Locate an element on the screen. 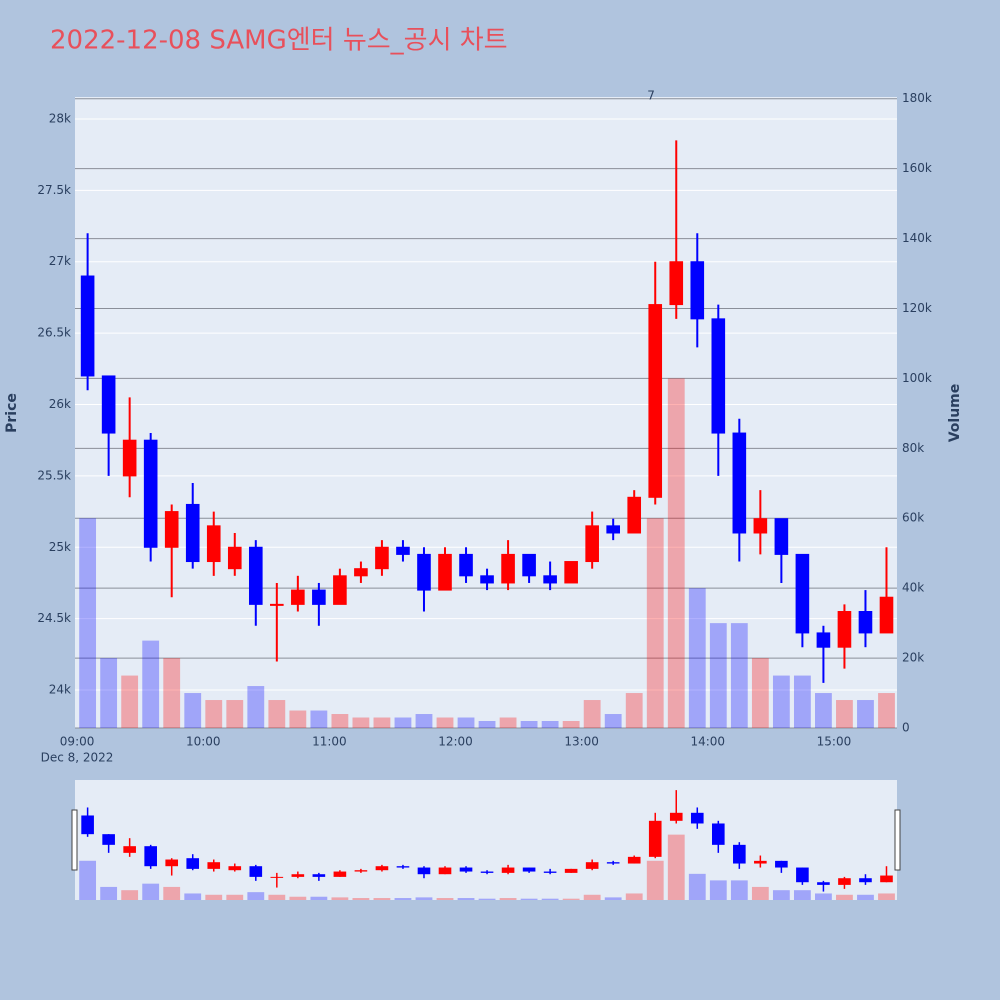 The width and height of the screenshot is (1000, 1000). y2-tick-label: 140k is located at coordinates (917, 238).